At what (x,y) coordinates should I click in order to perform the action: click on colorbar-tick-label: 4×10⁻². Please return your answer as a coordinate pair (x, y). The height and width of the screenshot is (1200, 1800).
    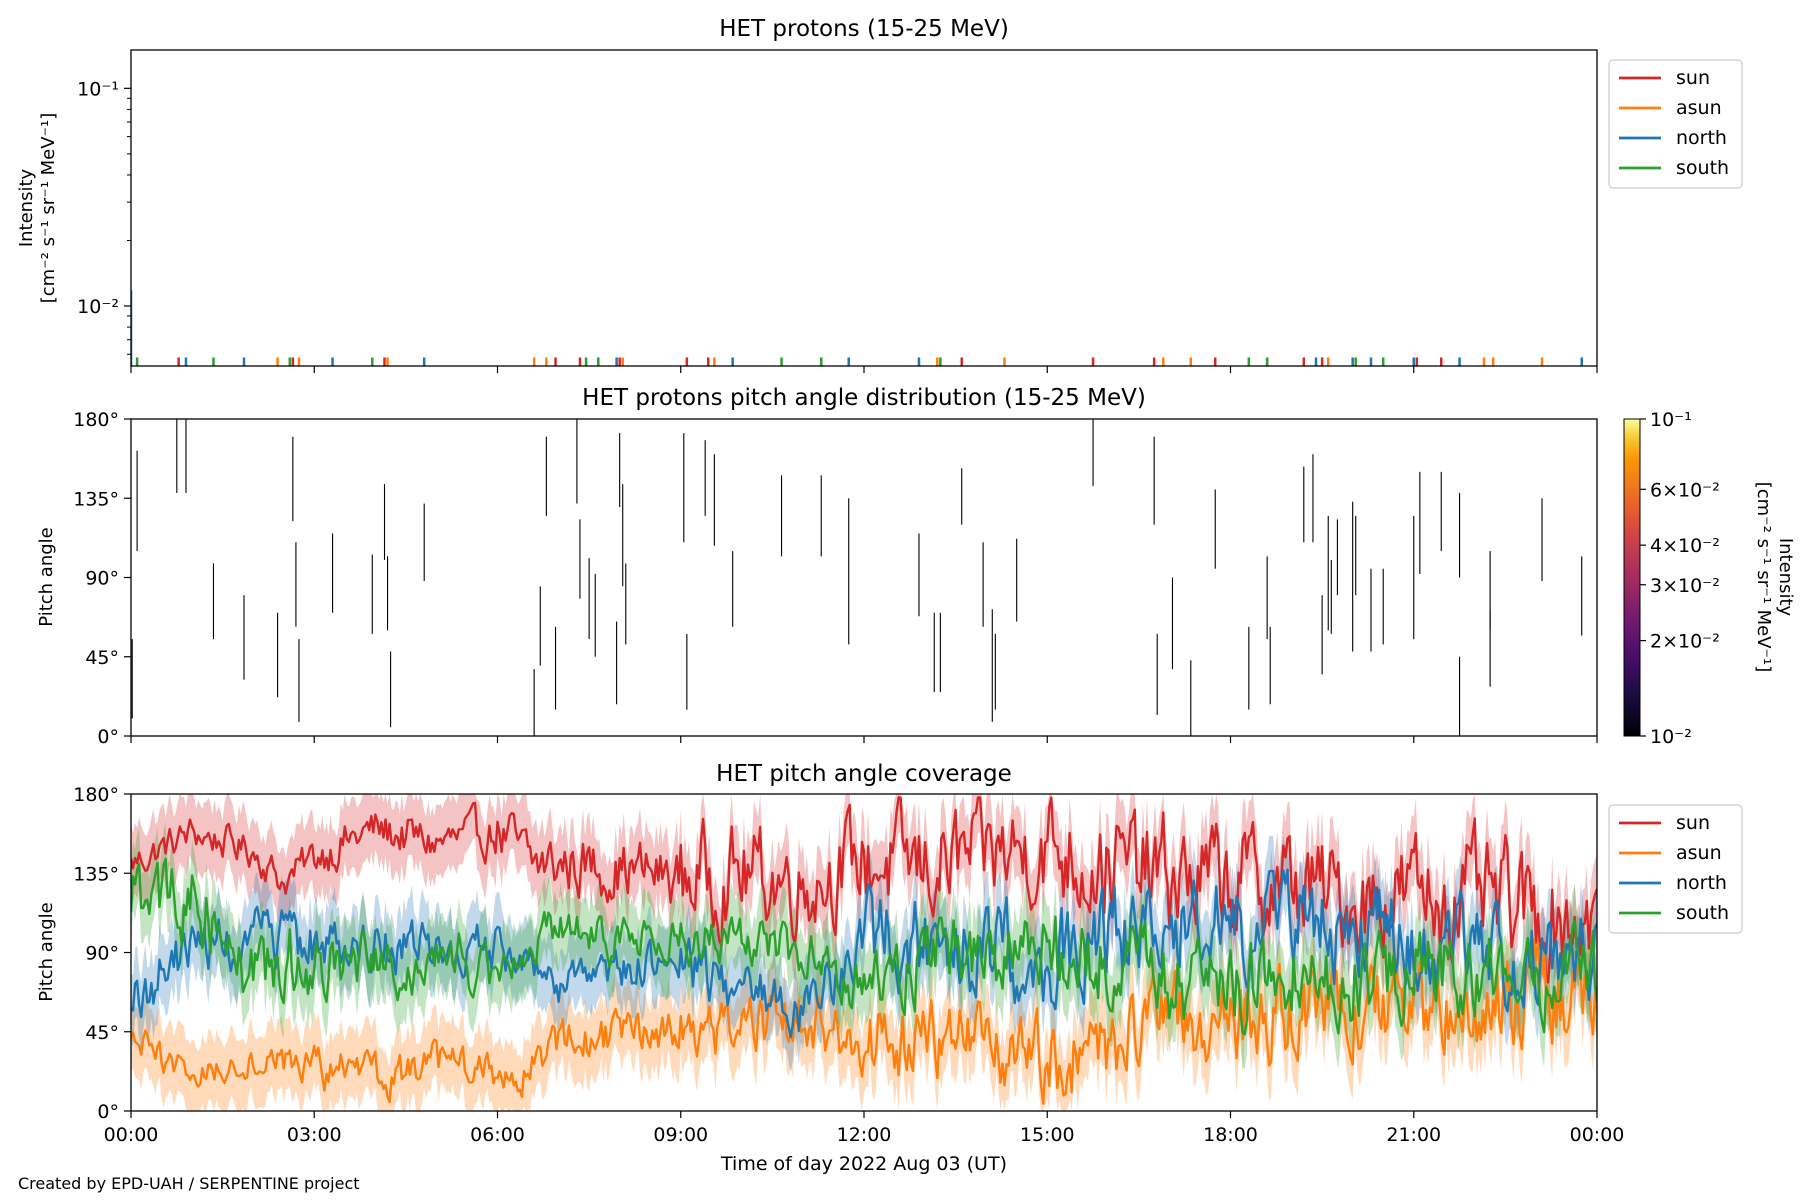
    Looking at the image, I should click on (1685, 546).